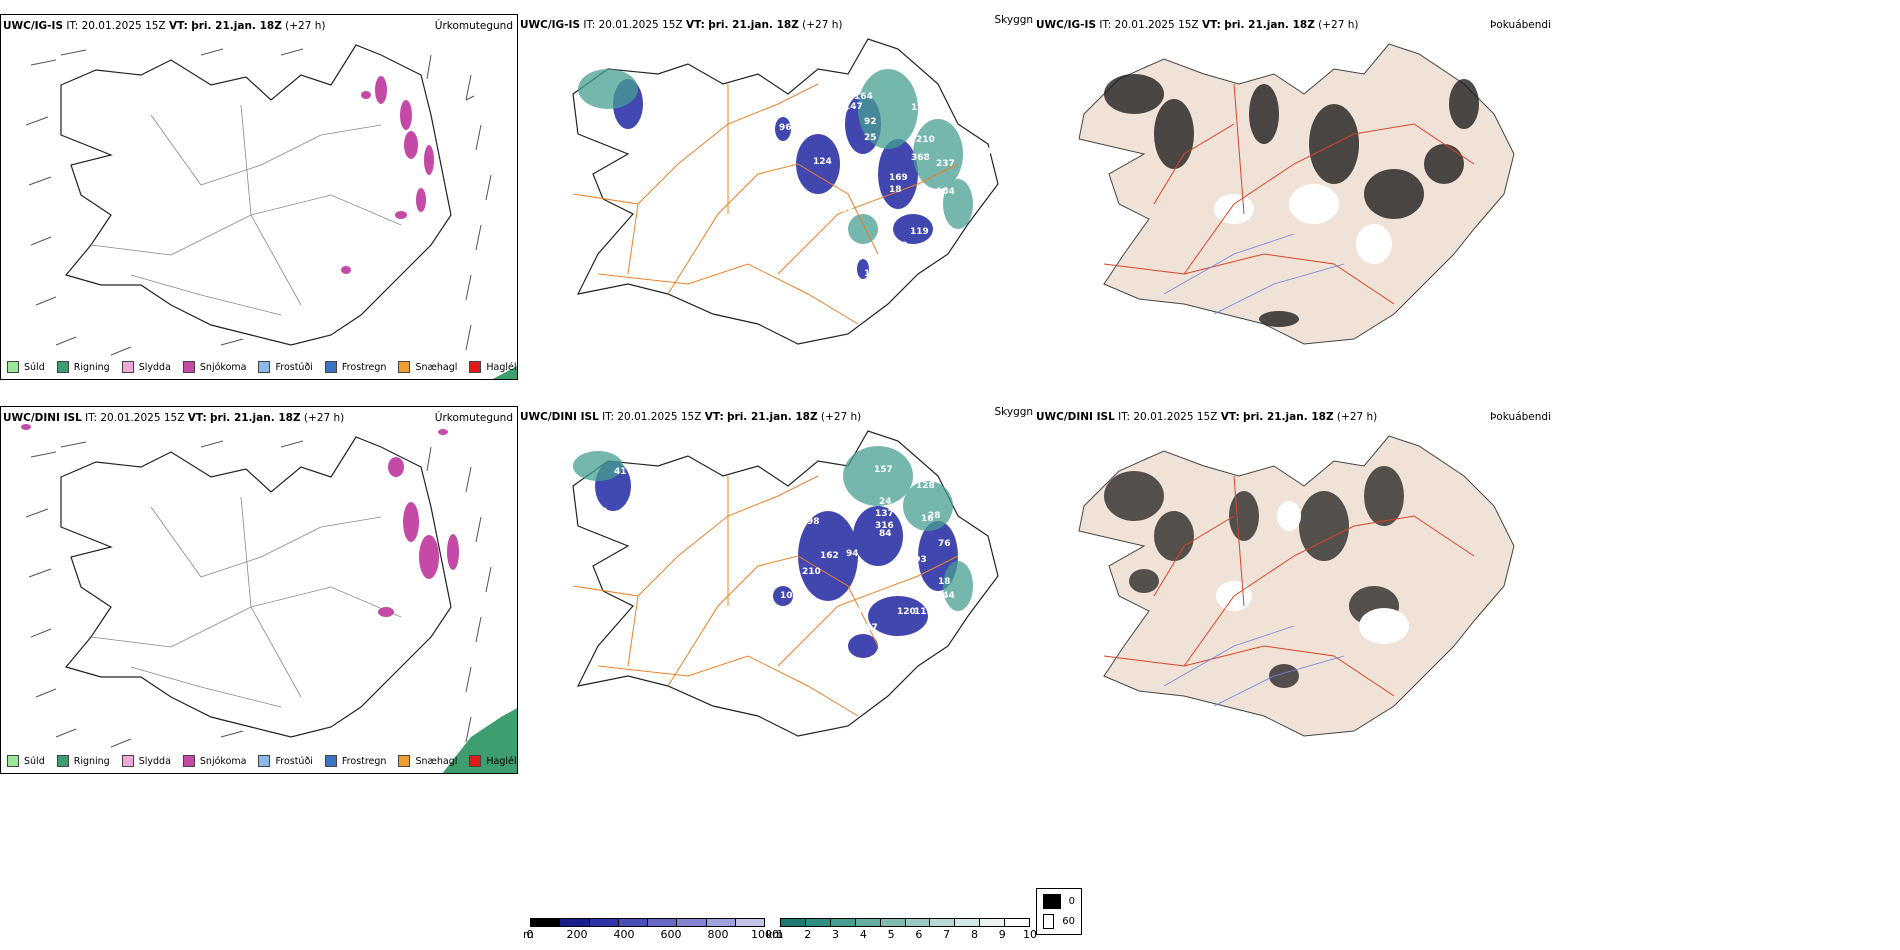 Image resolution: width=1900 pixels, height=950 pixels. Describe the element at coordinates (1059, 921) in the screenshot. I see `fog-legend-item: 60` at that location.